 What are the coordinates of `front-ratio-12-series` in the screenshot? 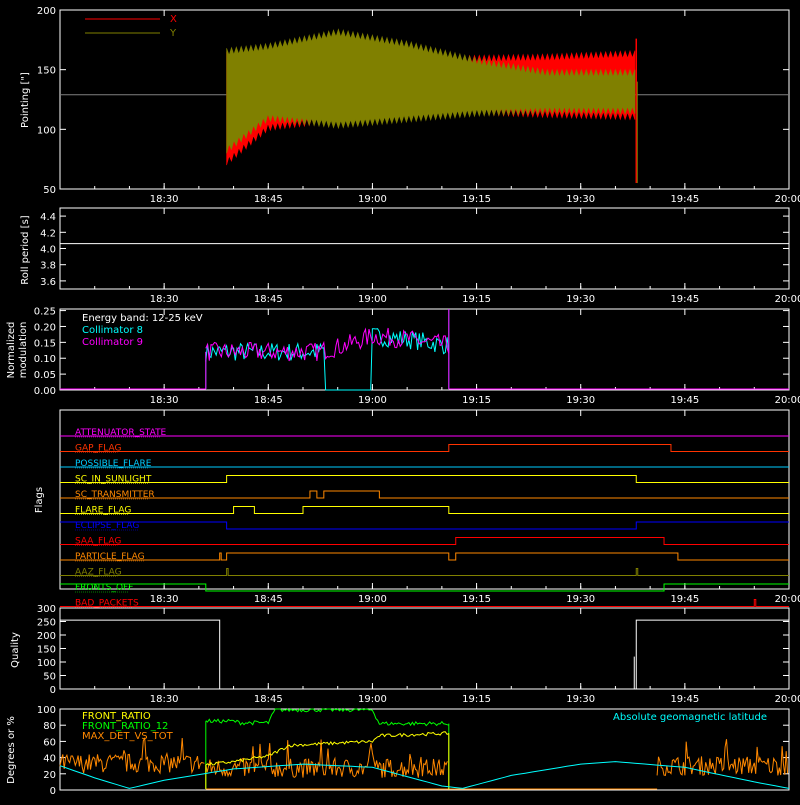 It's located at (327, 717).